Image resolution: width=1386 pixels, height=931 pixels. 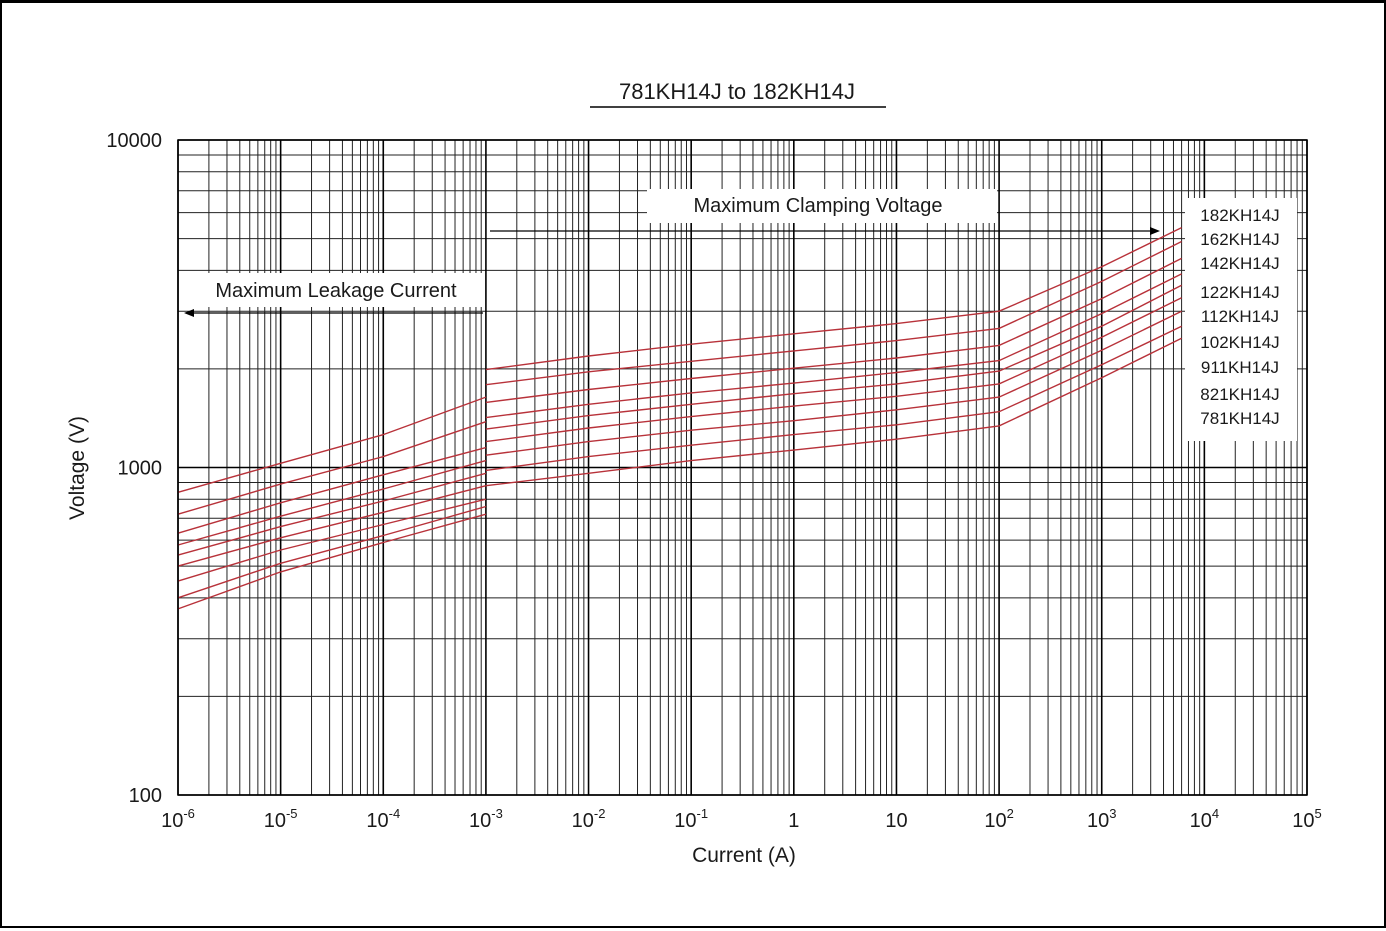 What do you see at coordinates (77, 468) in the screenshot?
I see `y-axis-label: Voltage (V)` at bounding box center [77, 468].